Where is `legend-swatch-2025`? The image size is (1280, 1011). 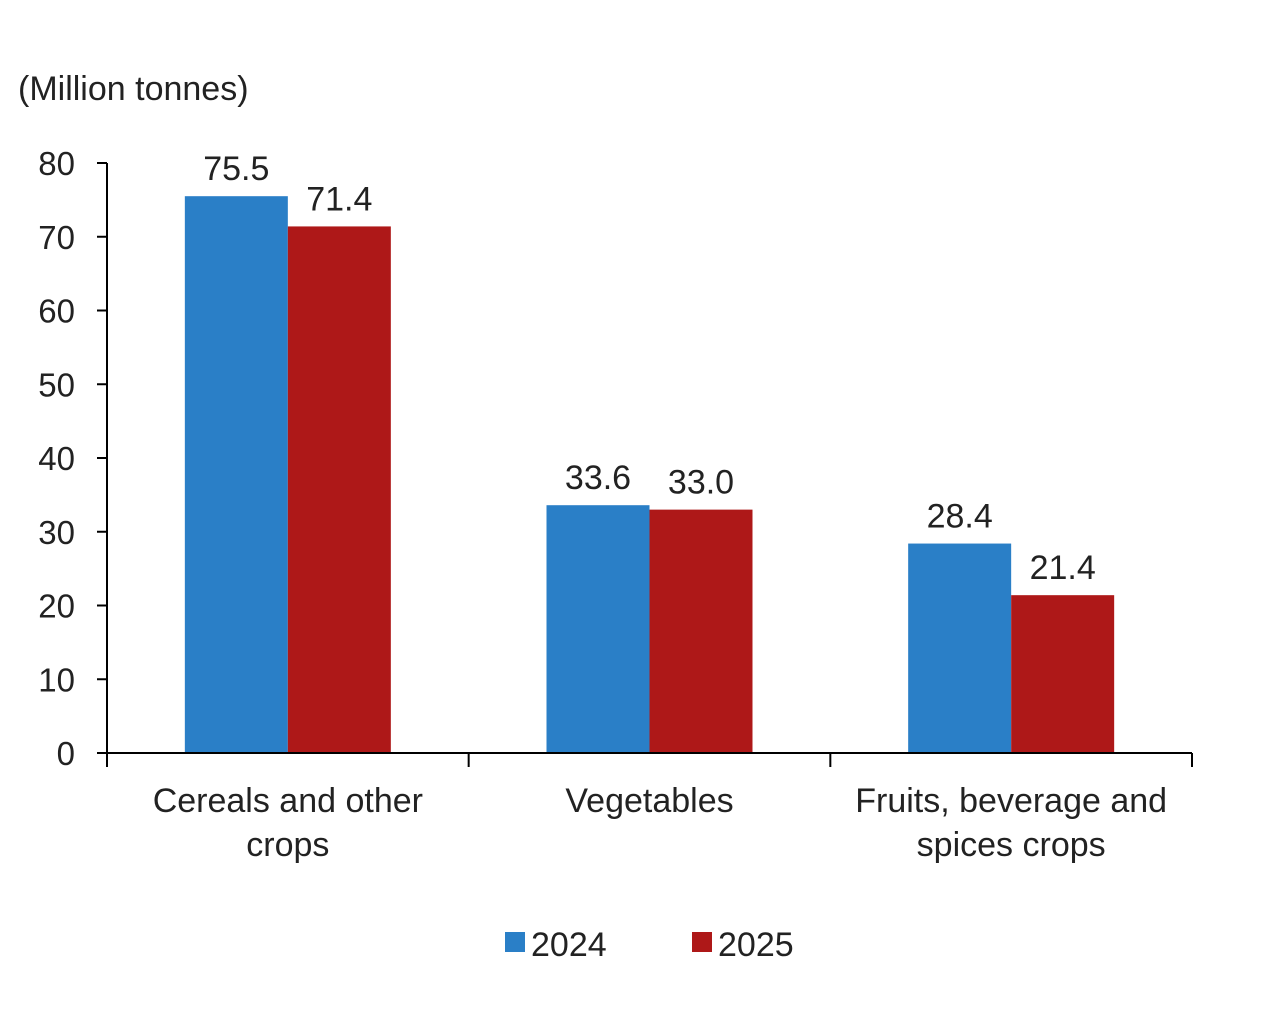
legend-swatch-2025 is located at coordinates (702, 942).